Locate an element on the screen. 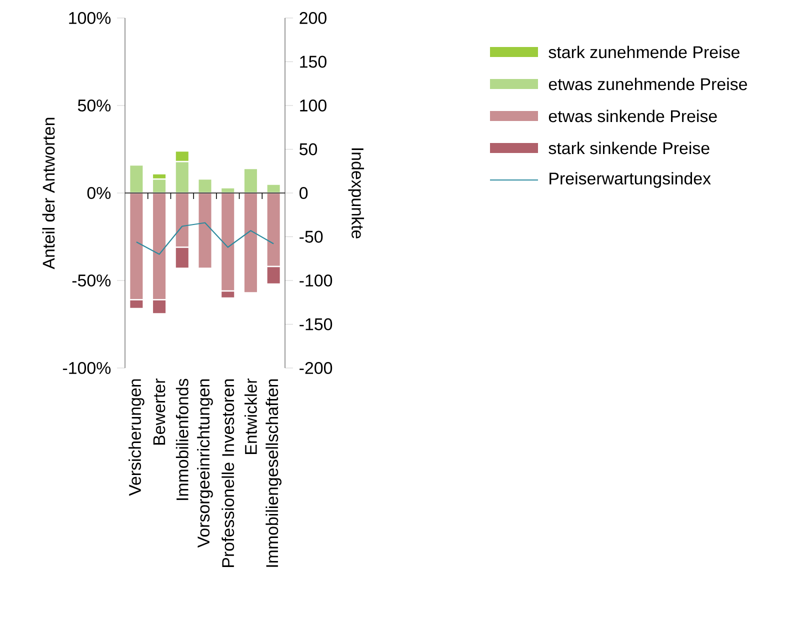 This screenshot has width=802, height=622. x-tick-label: Bewerter is located at coordinates (159, 411).